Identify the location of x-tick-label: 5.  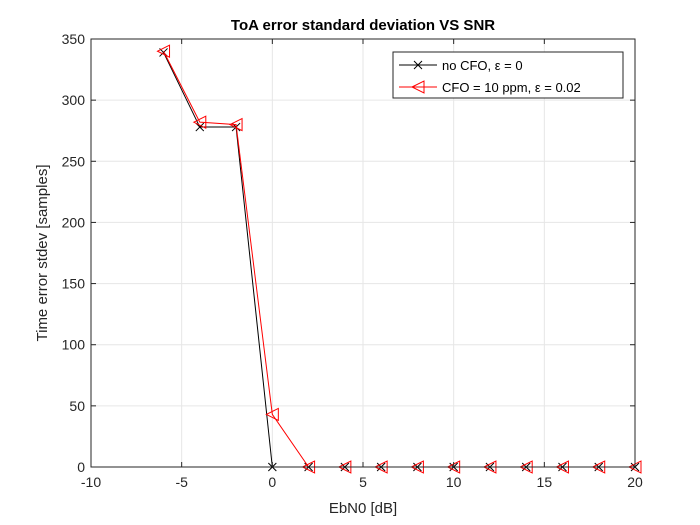
(363, 482).